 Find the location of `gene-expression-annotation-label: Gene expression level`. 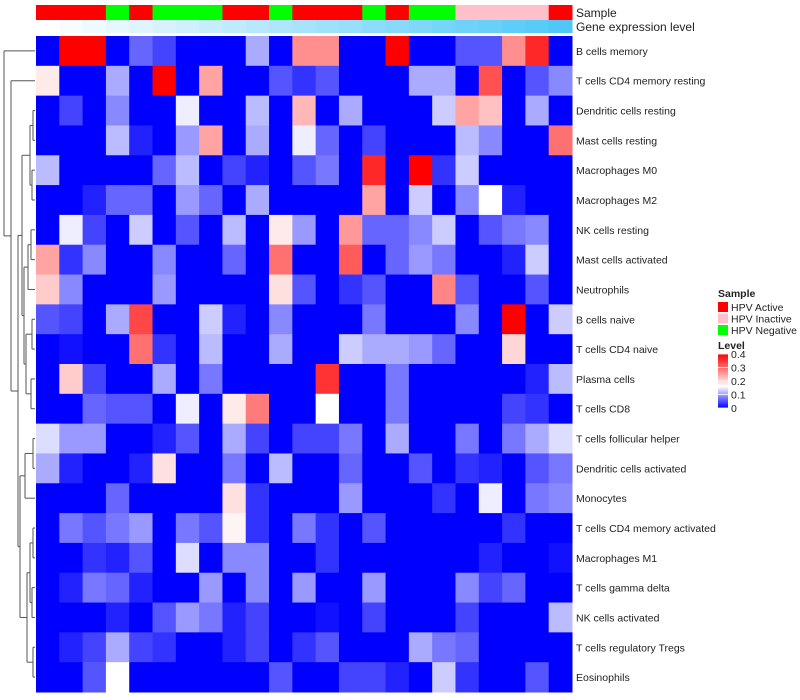

gene-expression-annotation-label: Gene expression level is located at coordinates (635, 27).